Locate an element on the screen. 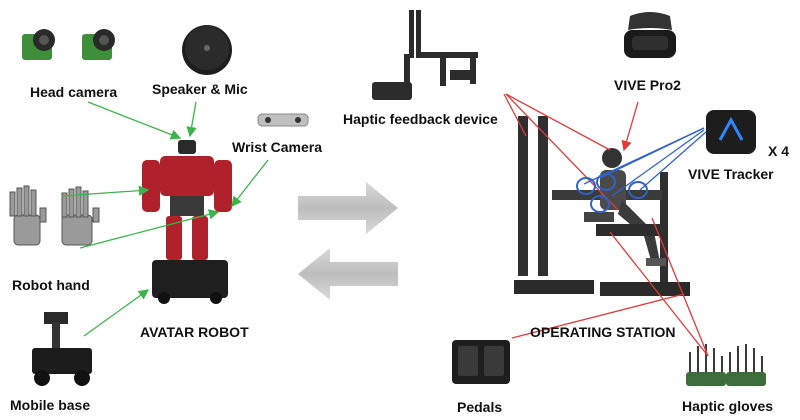 Image resolution: width=800 pixels, height=420 pixels. label-avatar-robot: AVATAR ROBOT is located at coordinates (194, 332).